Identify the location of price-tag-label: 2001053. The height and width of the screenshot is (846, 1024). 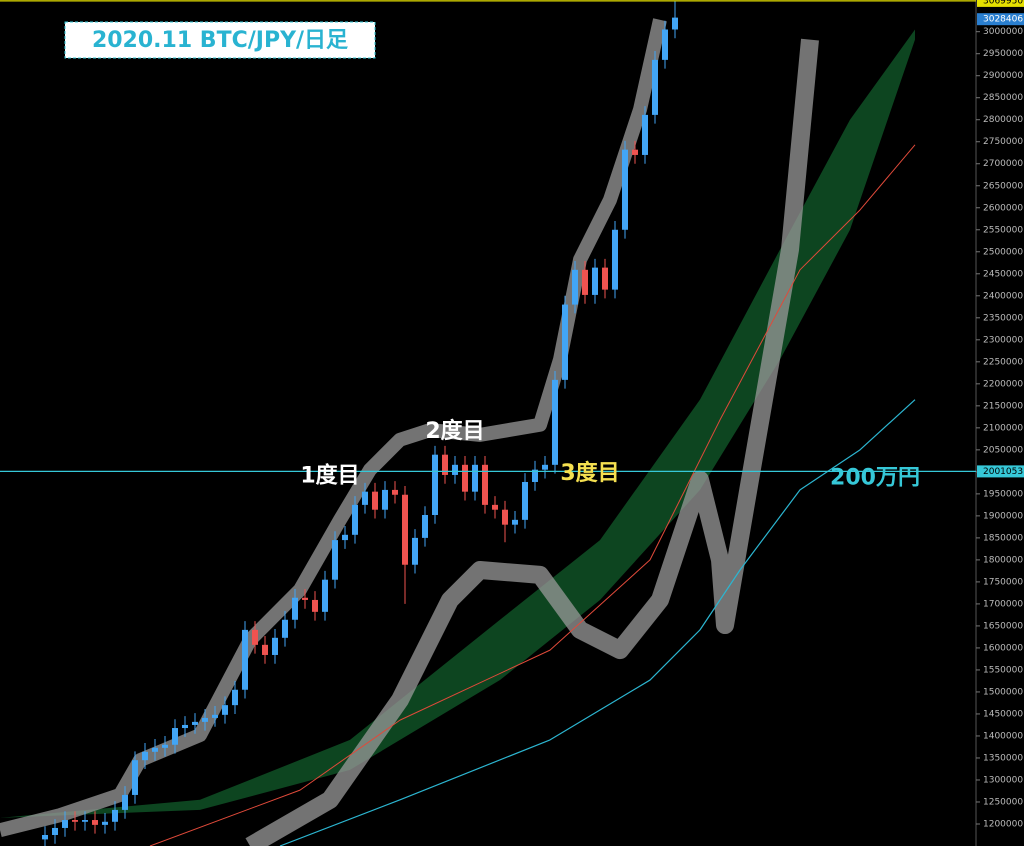
(1003, 472).